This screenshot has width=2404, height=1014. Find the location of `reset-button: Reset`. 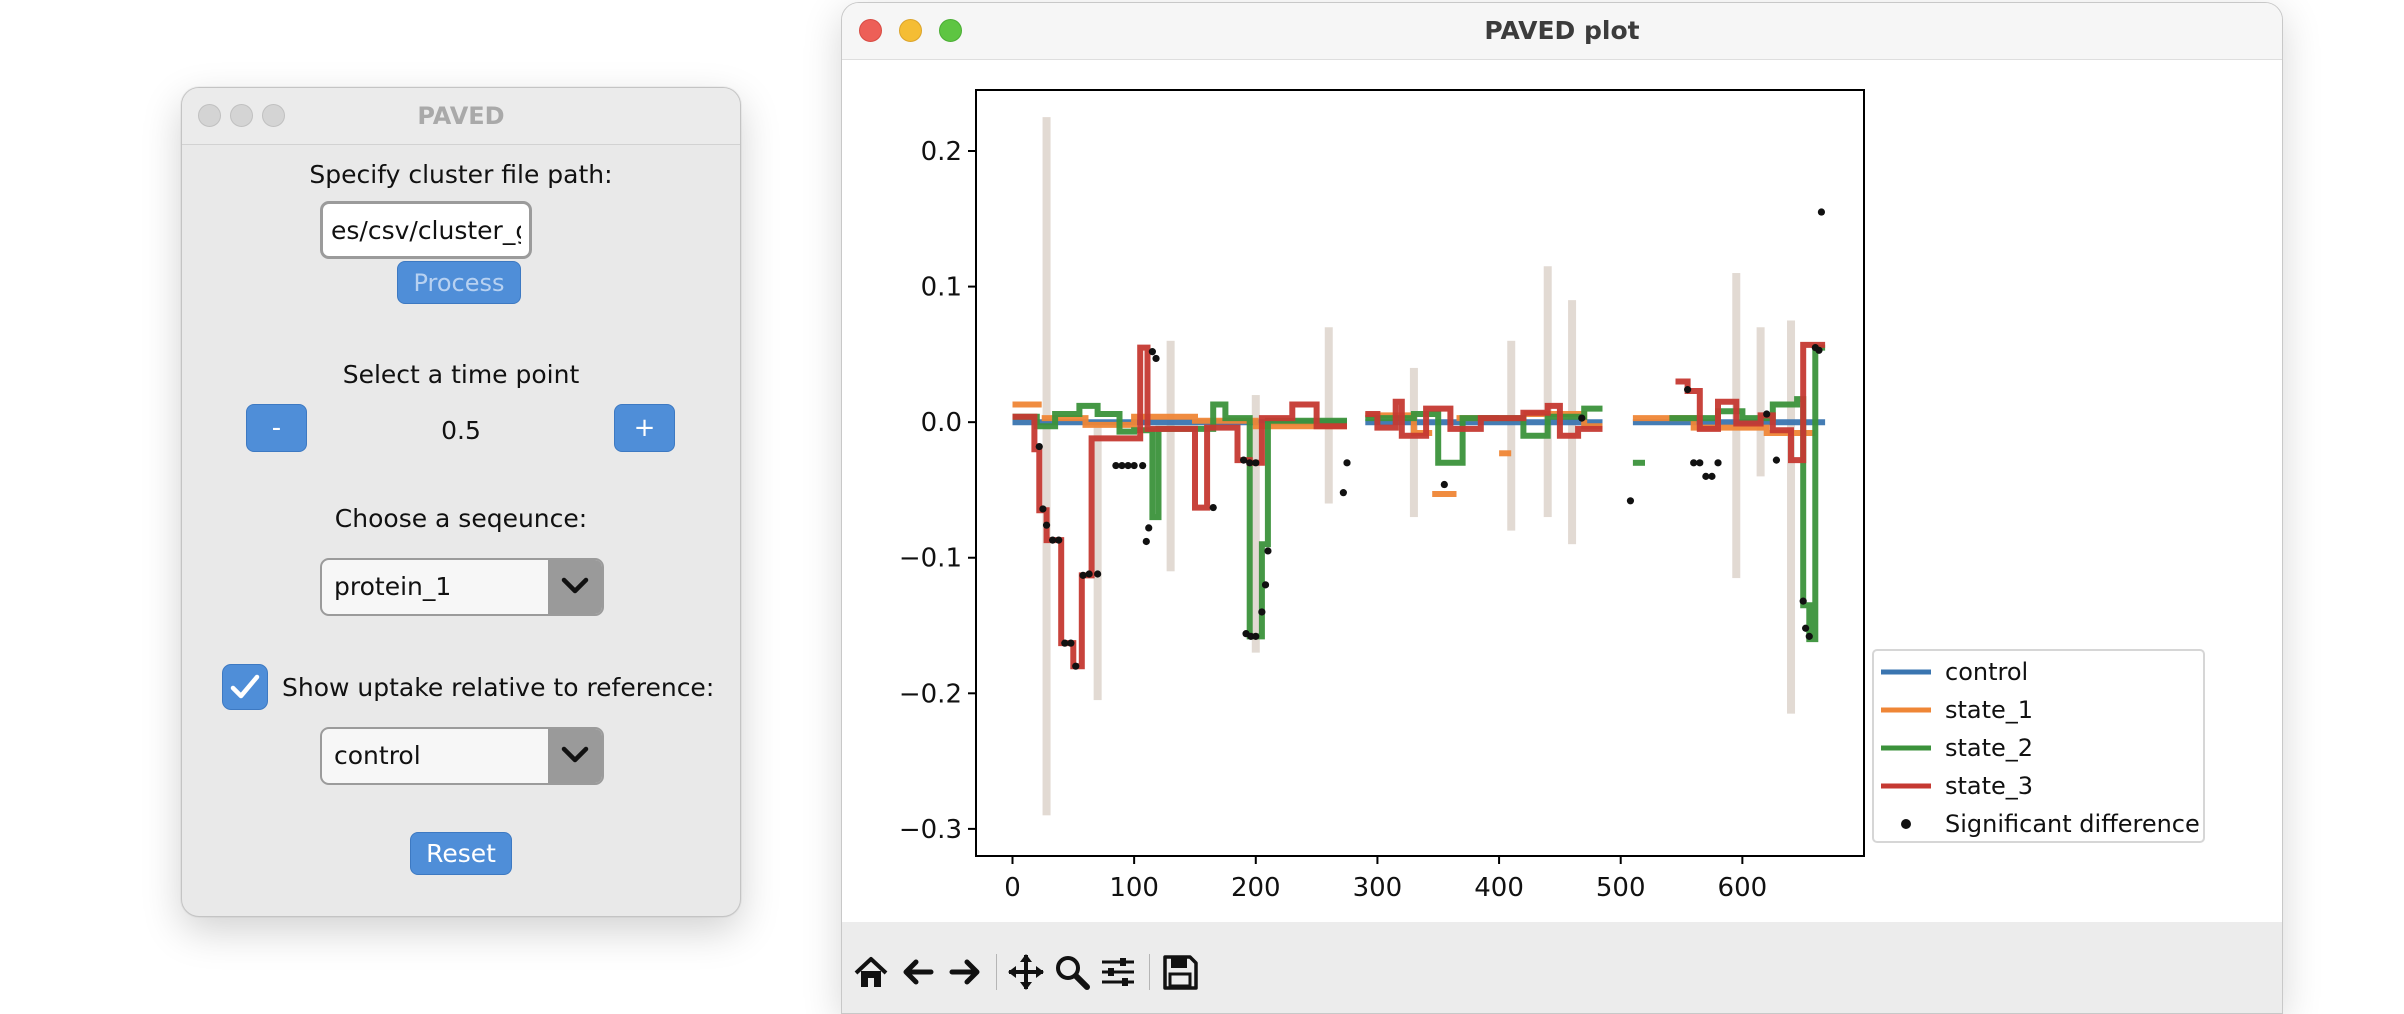

reset-button: Reset is located at coordinates (461, 853).